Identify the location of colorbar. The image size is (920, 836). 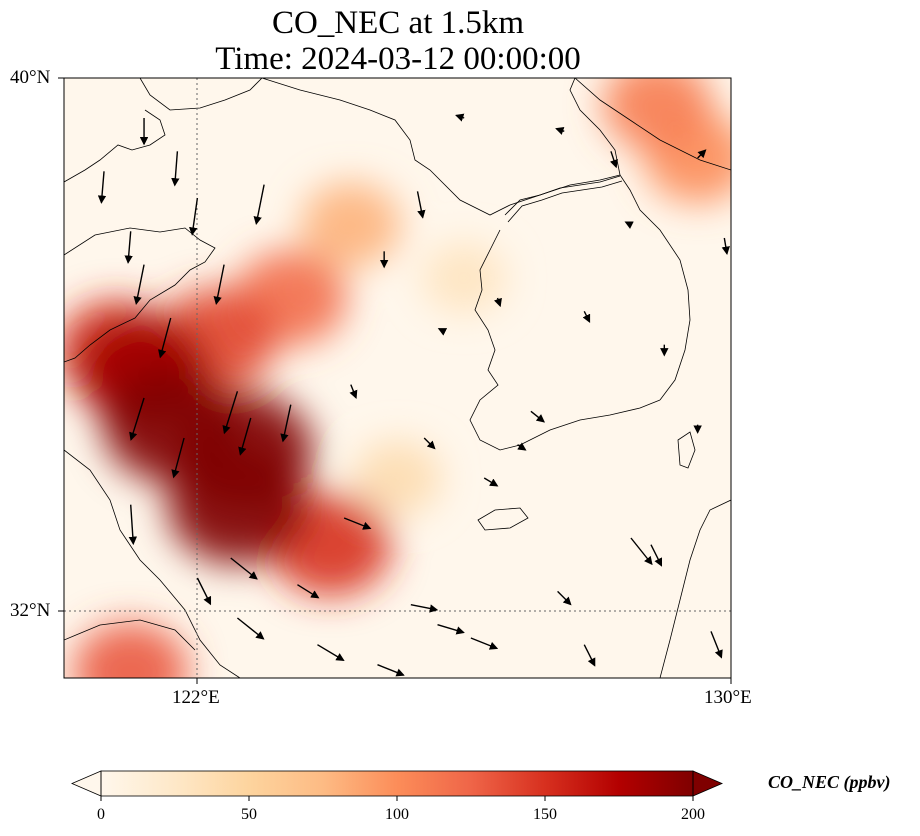
(397, 785).